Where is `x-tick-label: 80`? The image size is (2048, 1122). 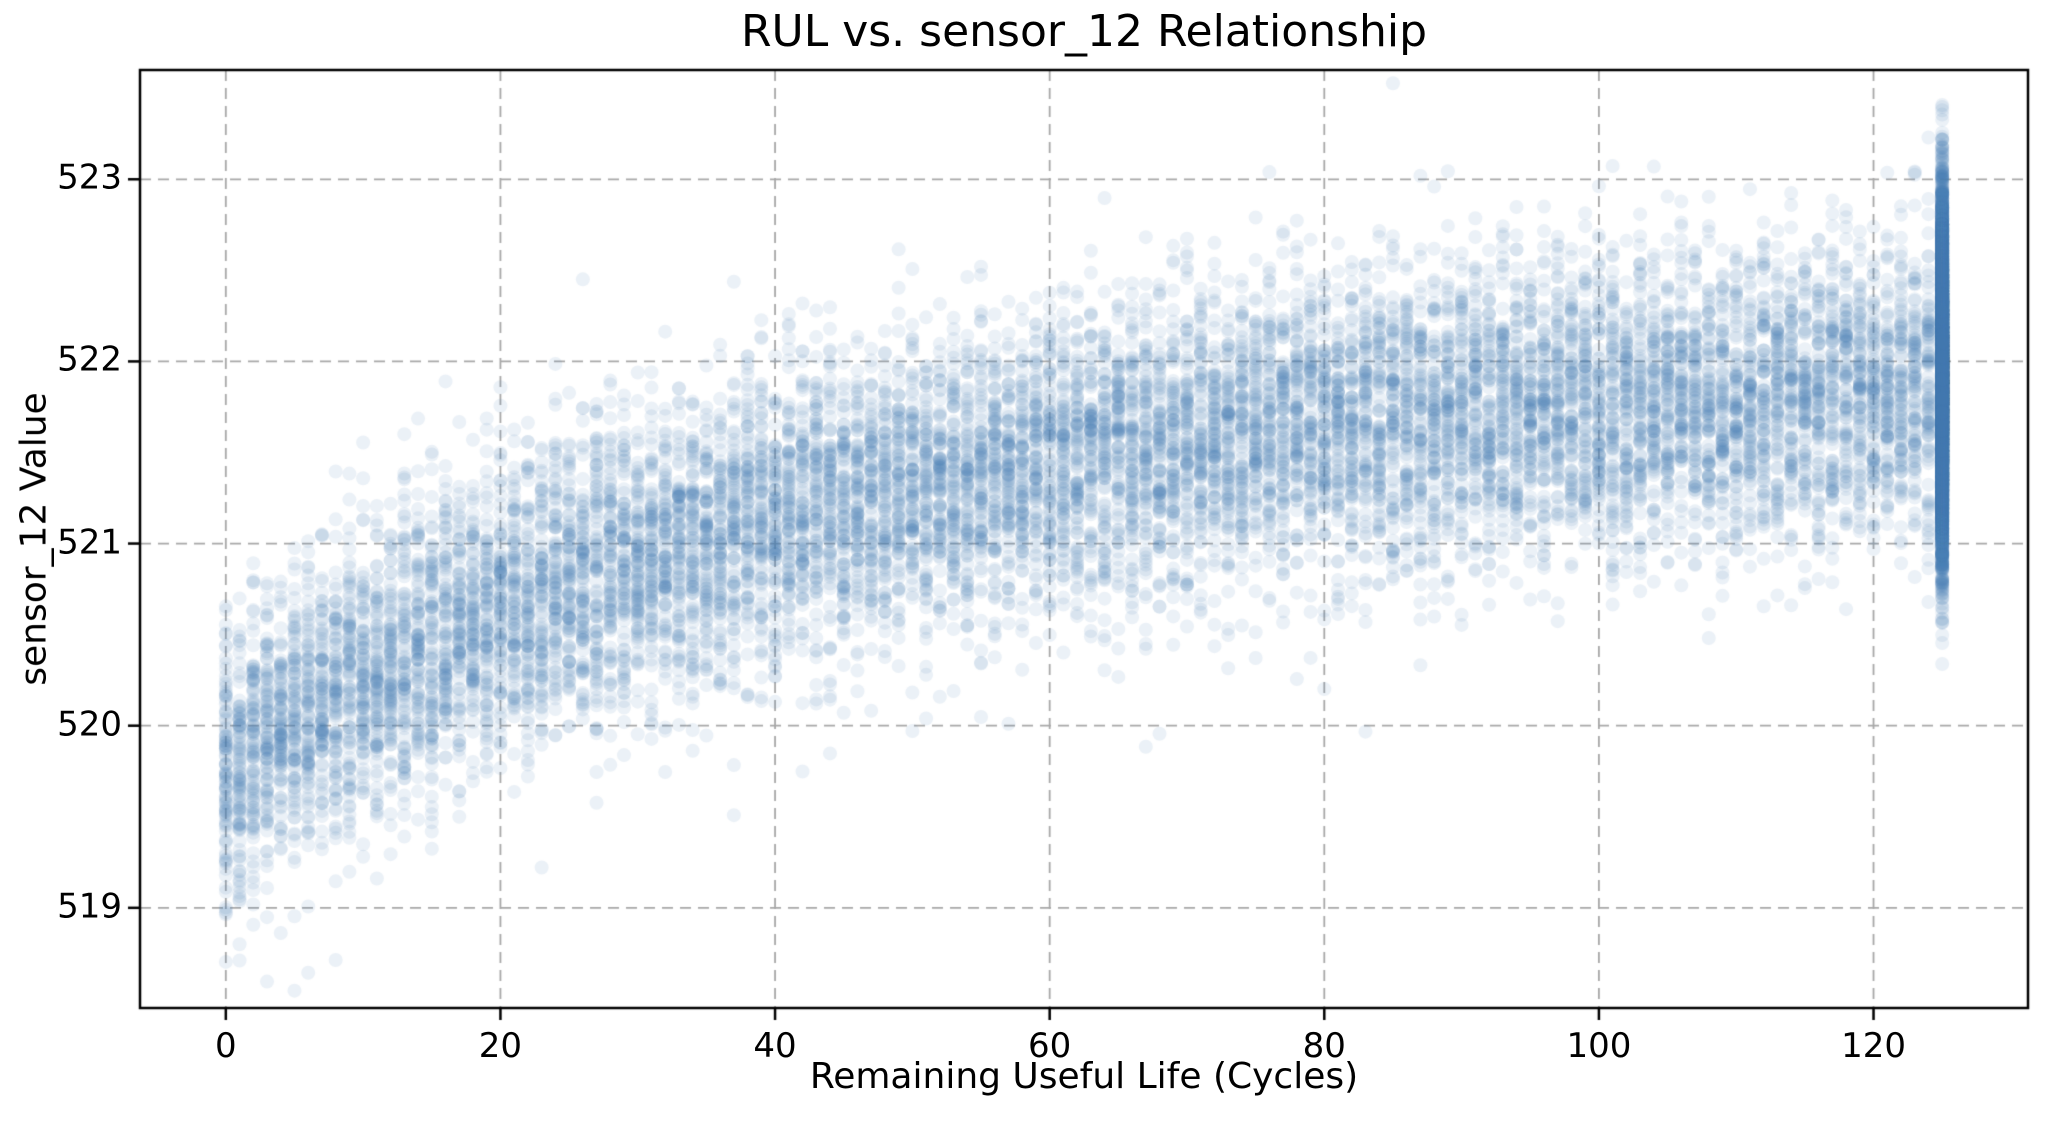 x-tick-label: 80 is located at coordinates (1324, 1046).